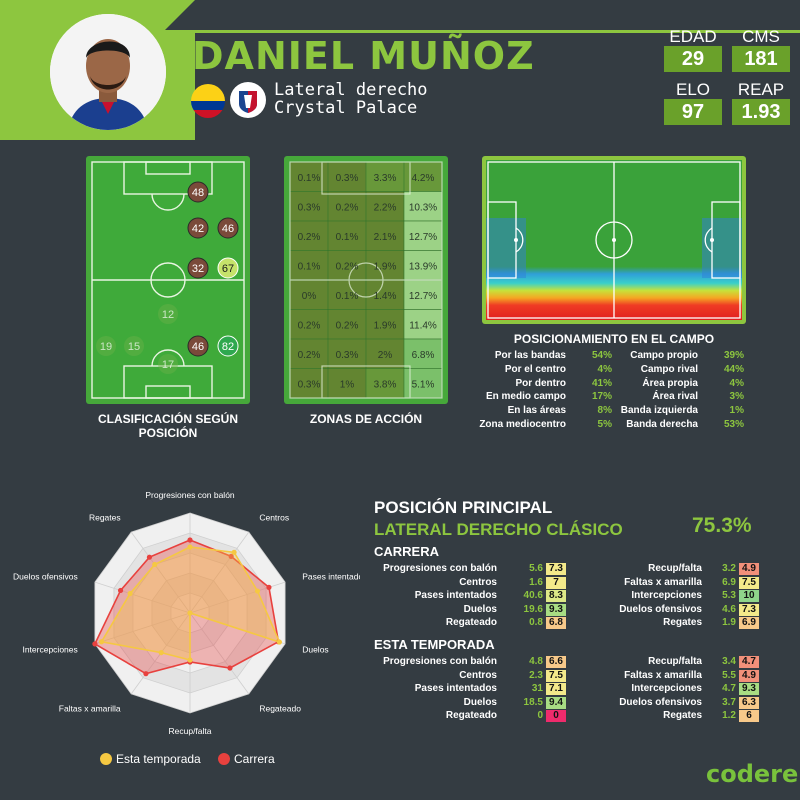  What do you see at coordinates (254, 759) in the screenshot?
I see `legend-career-label: Carrera` at bounding box center [254, 759].